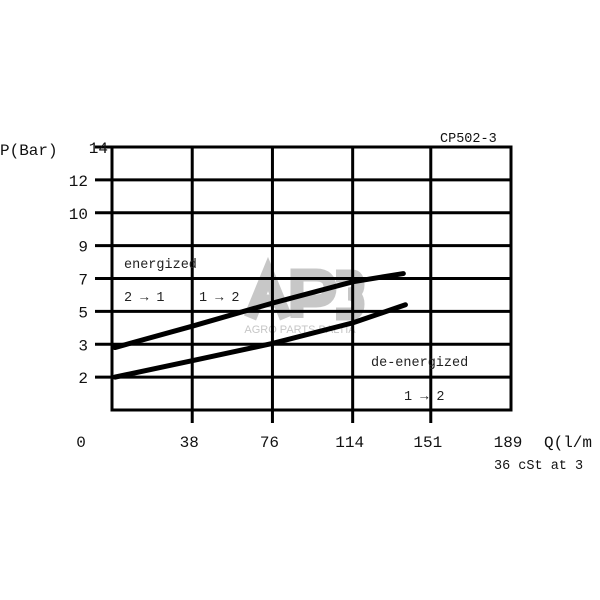 This screenshot has width=600, height=600. What do you see at coordinates (83, 346) in the screenshot?
I see `y-tick-label: 3` at bounding box center [83, 346].